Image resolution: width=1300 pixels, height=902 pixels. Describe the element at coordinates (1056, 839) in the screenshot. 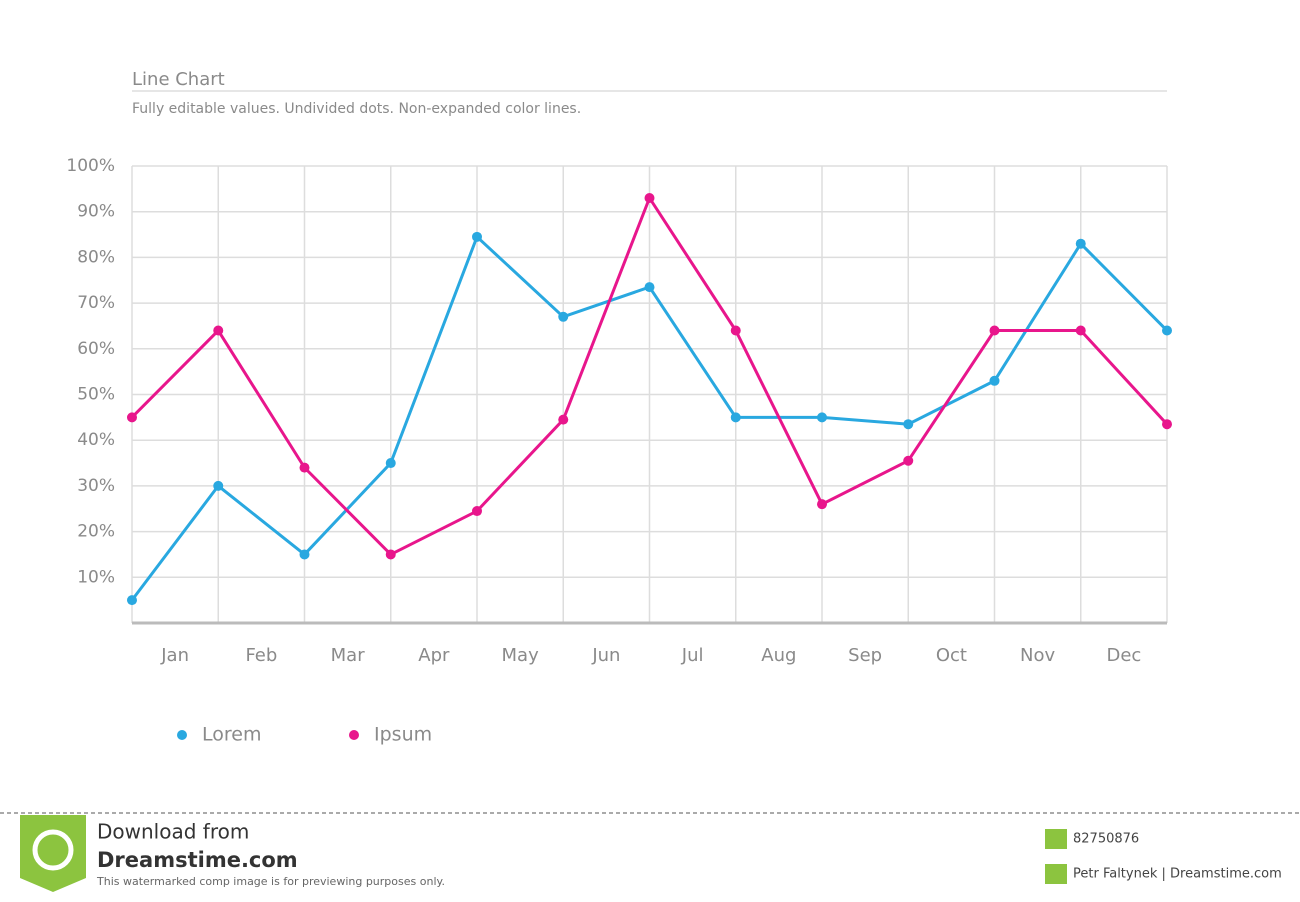

I see `id-icon` at that location.